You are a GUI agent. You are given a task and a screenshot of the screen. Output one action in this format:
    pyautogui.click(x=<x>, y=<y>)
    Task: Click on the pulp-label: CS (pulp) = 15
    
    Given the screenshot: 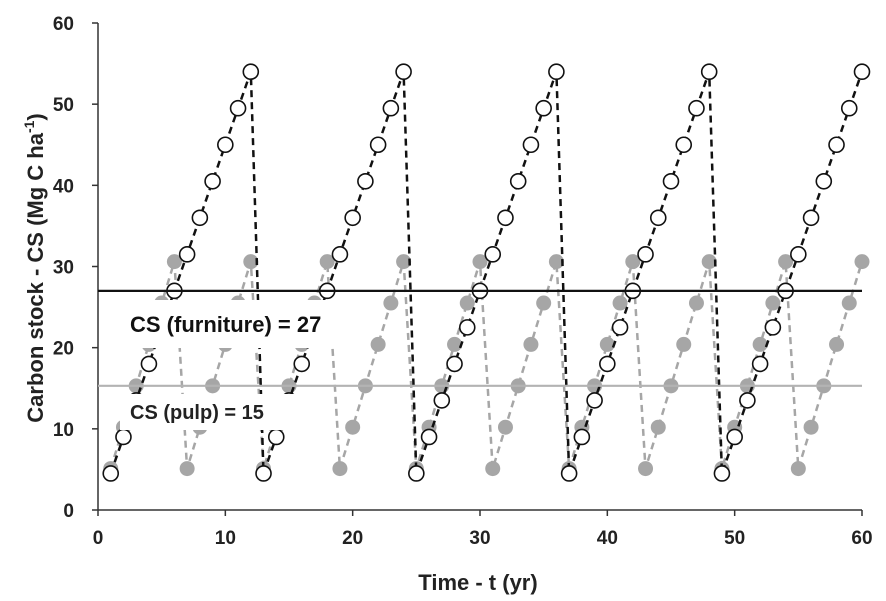 What is the action you would take?
    pyautogui.click(x=197, y=413)
    